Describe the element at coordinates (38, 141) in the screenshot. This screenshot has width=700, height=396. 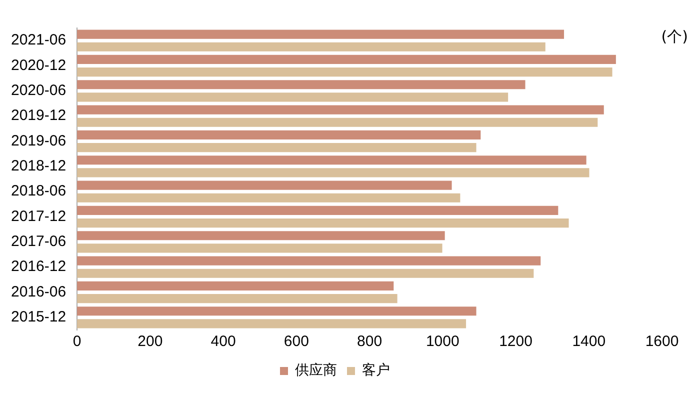
I see `y-tick-label: 2019-06` at that location.